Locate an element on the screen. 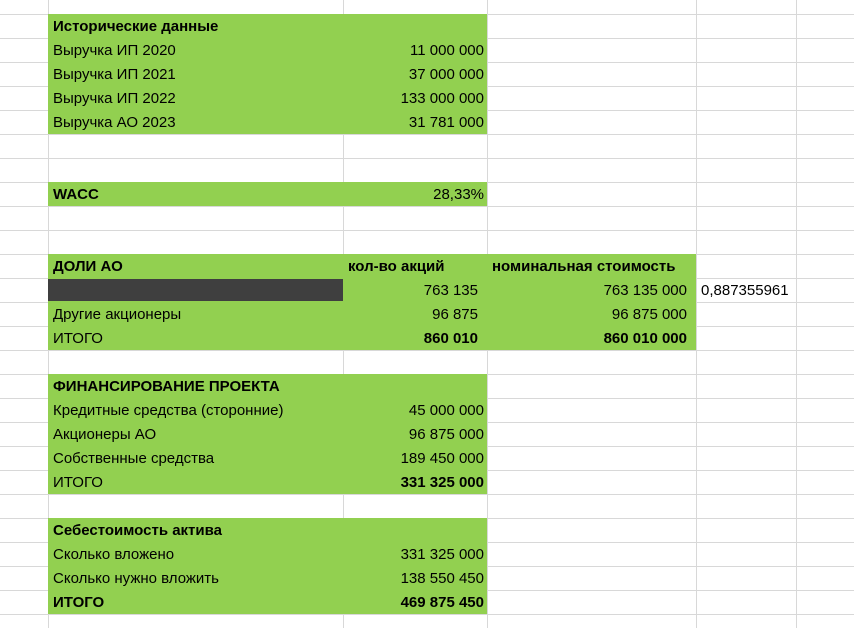  financing-total-label: ИТОГО is located at coordinates (78, 482).